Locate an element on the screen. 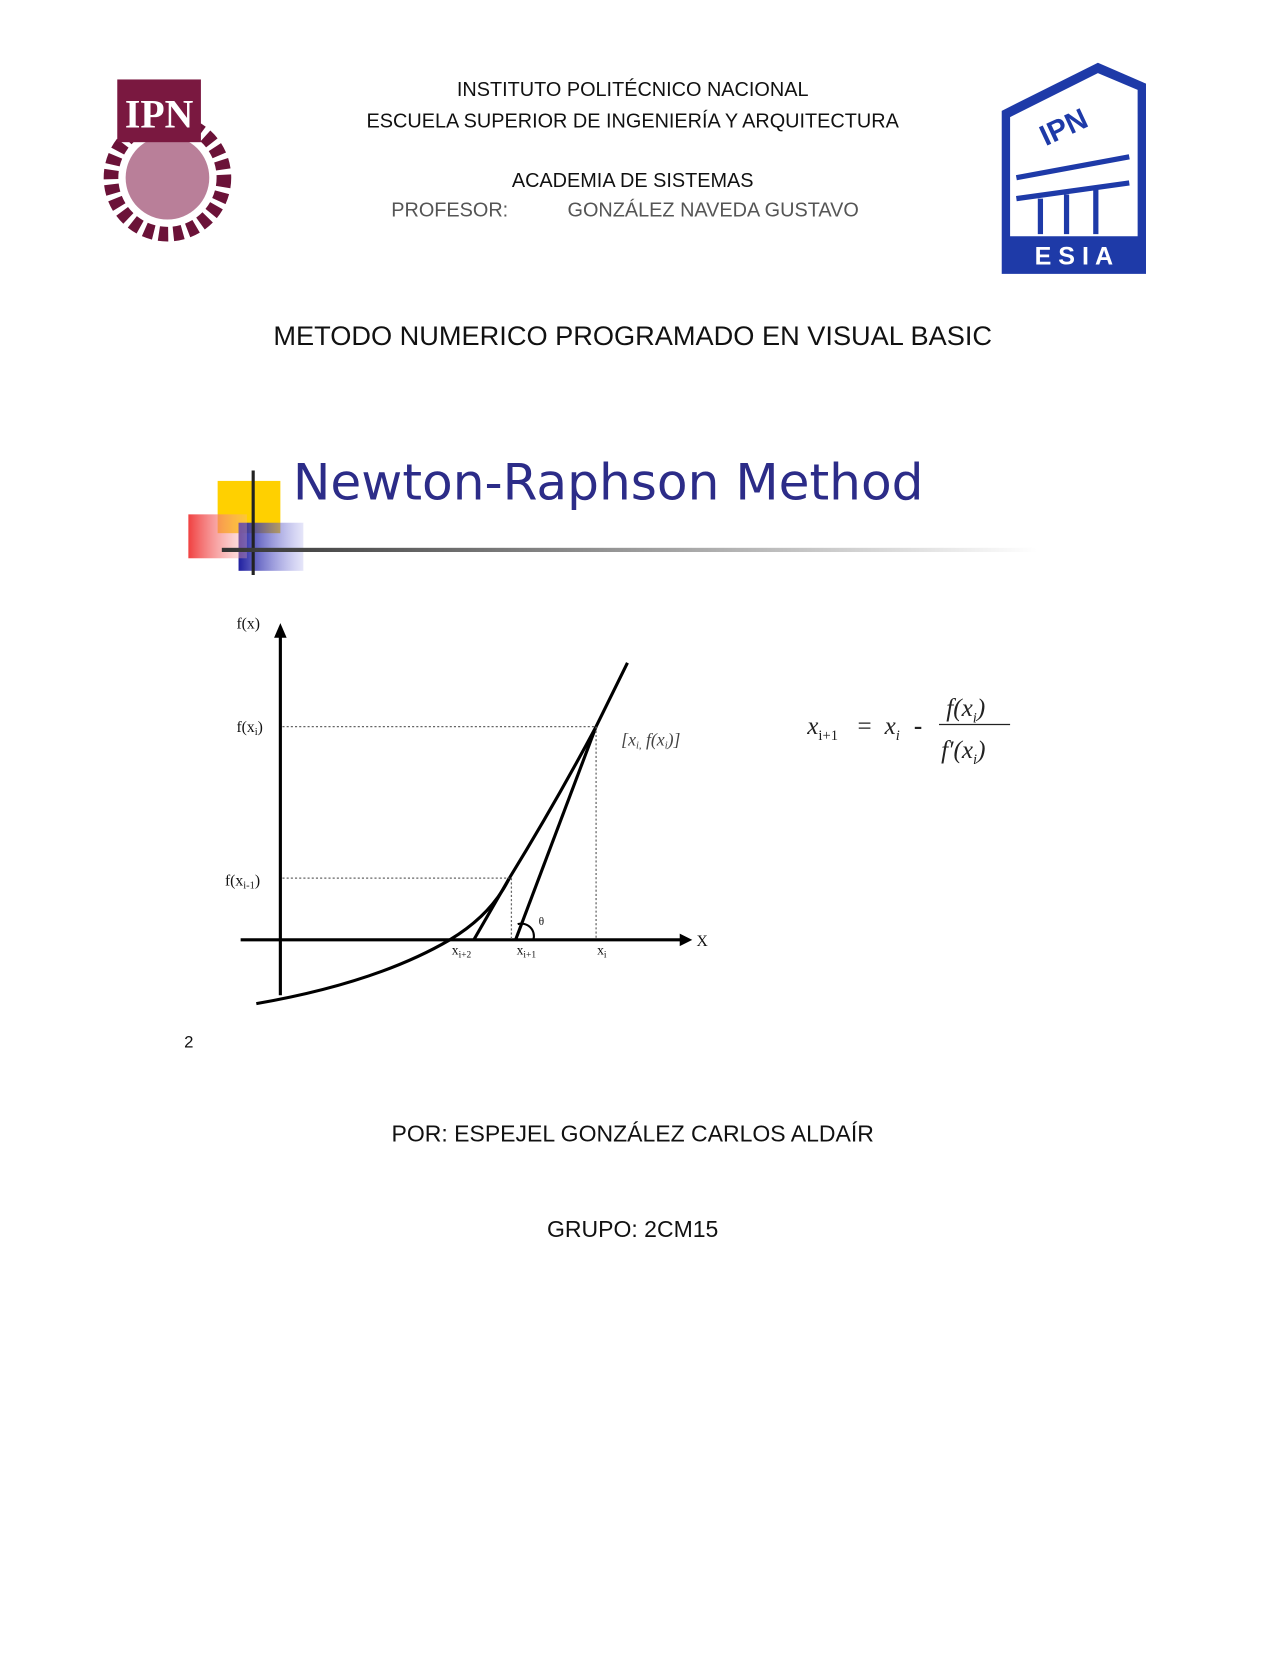 This screenshot has height=1656, width=1280. figure-heading: Newton-Raphson Method is located at coordinates (608, 482).